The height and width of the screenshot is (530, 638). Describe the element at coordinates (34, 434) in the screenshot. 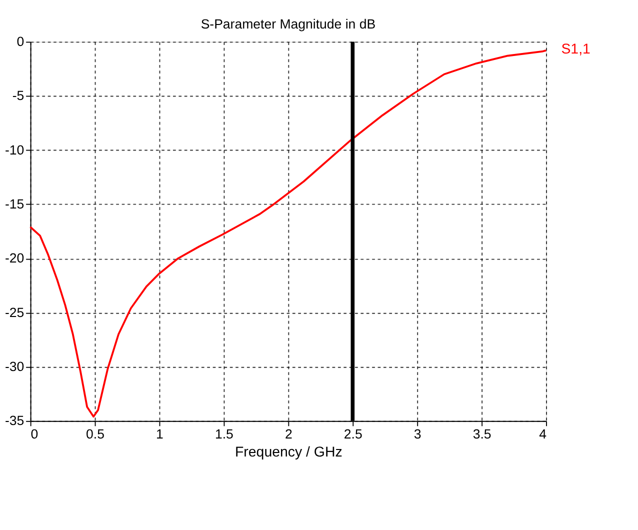

I see `x-tick-label: 0` at that location.